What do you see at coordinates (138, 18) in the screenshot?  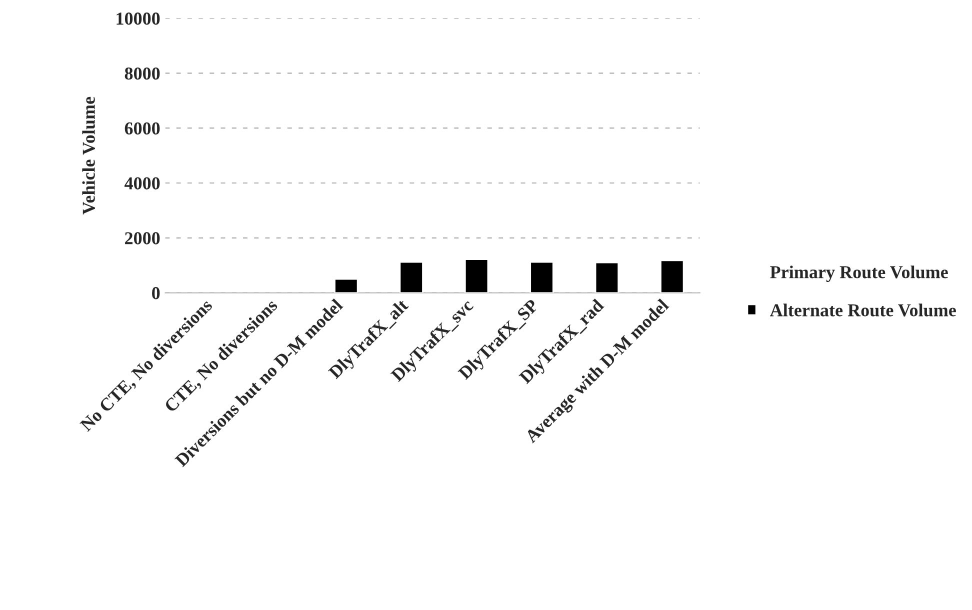 I see `y-tick-label: 10000` at bounding box center [138, 18].